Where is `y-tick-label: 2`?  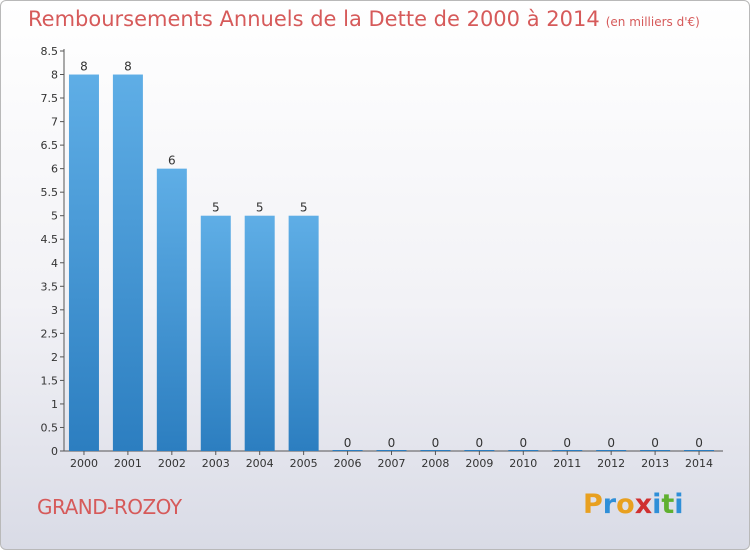
y-tick-label: 2 is located at coordinates (54, 357).